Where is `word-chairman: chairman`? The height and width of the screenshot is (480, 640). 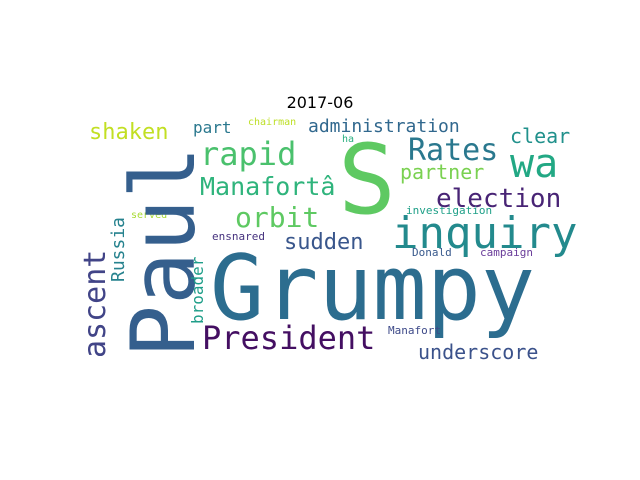
word-chairman: chairman is located at coordinates (272, 122).